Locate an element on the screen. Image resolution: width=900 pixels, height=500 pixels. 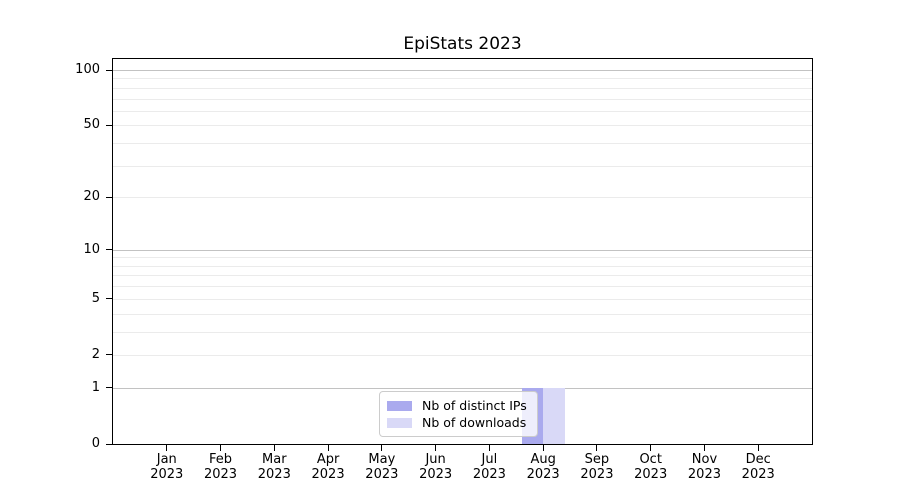
y-tick-label: 1 is located at coordinates (95, 387).